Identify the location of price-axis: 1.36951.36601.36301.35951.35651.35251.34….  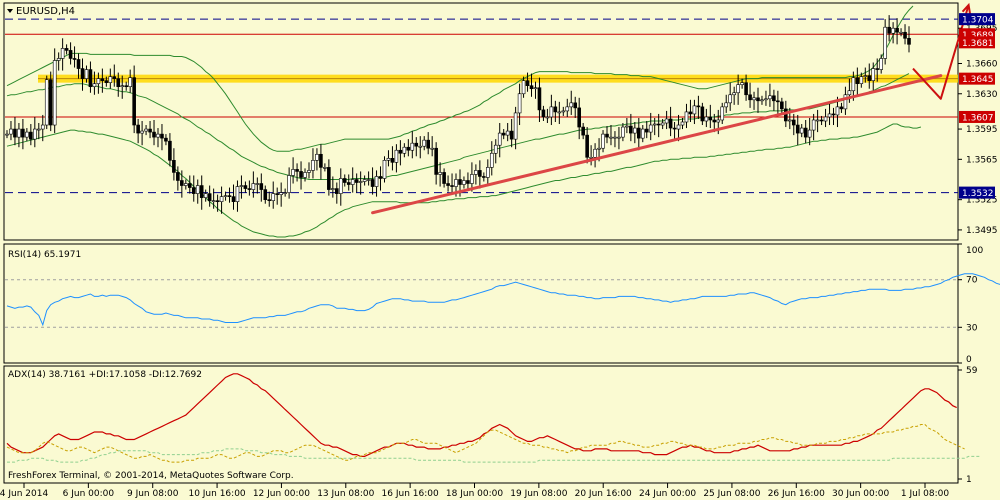
(978, 124).